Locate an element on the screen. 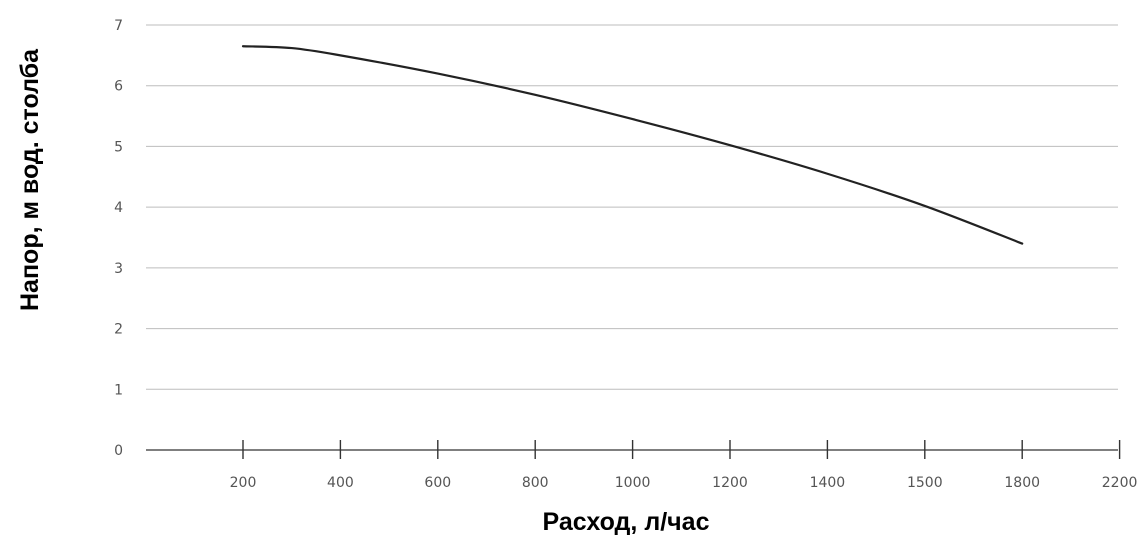 The height and width of the screenshot is (542, 1146). x-tick-label-5: 1200 is located at coordinates (730, 483).